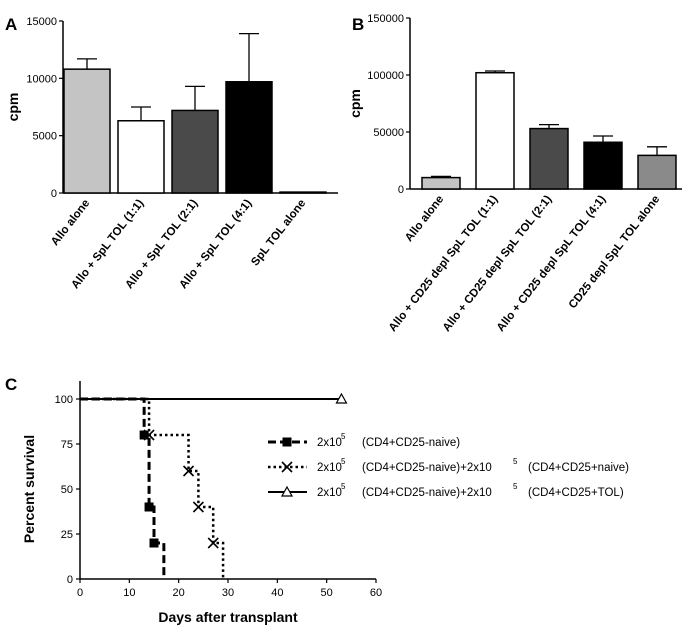 The height and width of the screenshot is (643, 700). Describe the element at coordinates (11, 24) in the screenshot. I see `panel-letter-a: A` at that location.